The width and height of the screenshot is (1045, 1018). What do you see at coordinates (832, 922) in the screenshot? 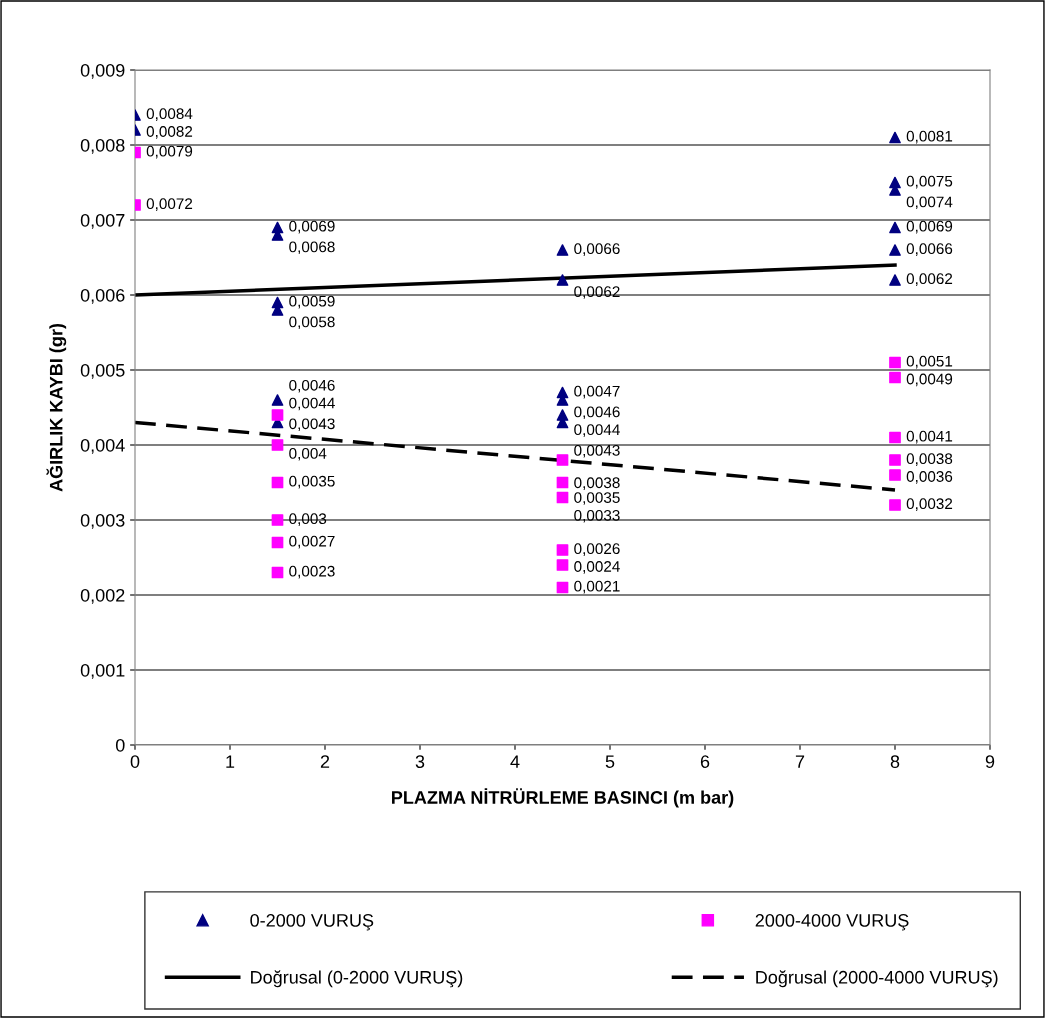
I see `legend-label: 2000-4000 VURUŞ` at bounding box center [832, 922].